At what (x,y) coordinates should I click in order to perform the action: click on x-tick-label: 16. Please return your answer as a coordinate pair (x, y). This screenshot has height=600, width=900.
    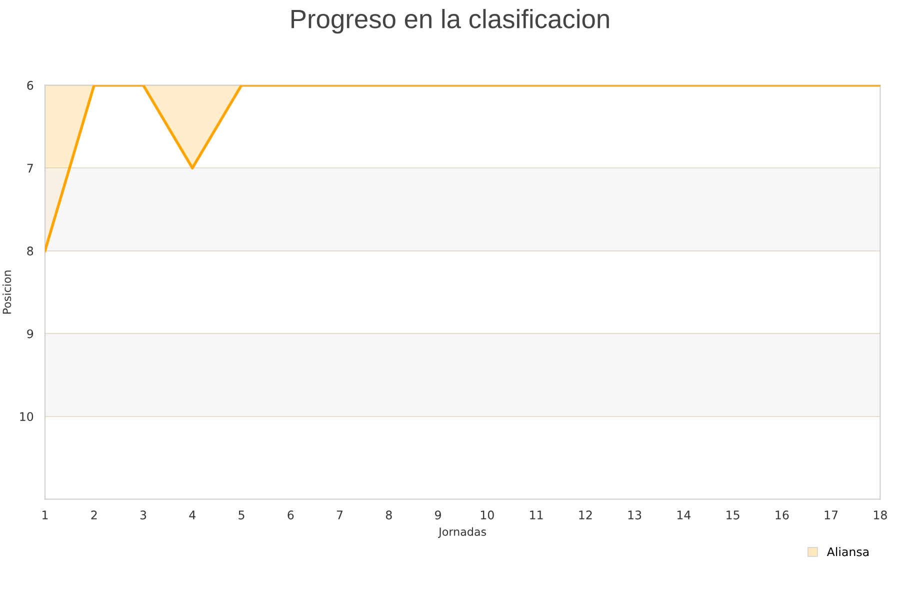
    Looking at the image, I should click on (782, 515).